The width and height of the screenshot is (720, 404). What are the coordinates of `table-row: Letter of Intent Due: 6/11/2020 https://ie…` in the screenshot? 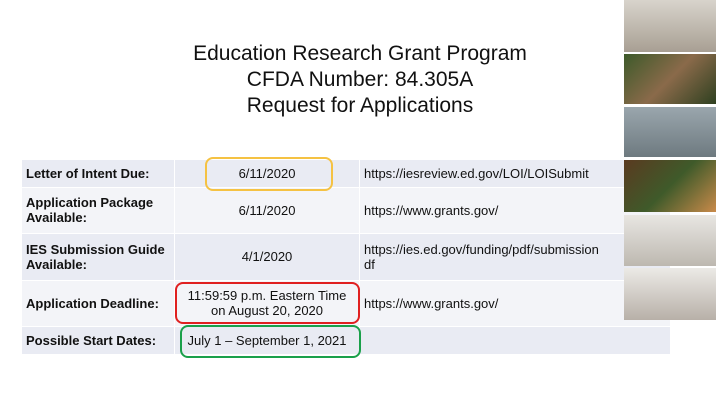 It's located at (346, 174).